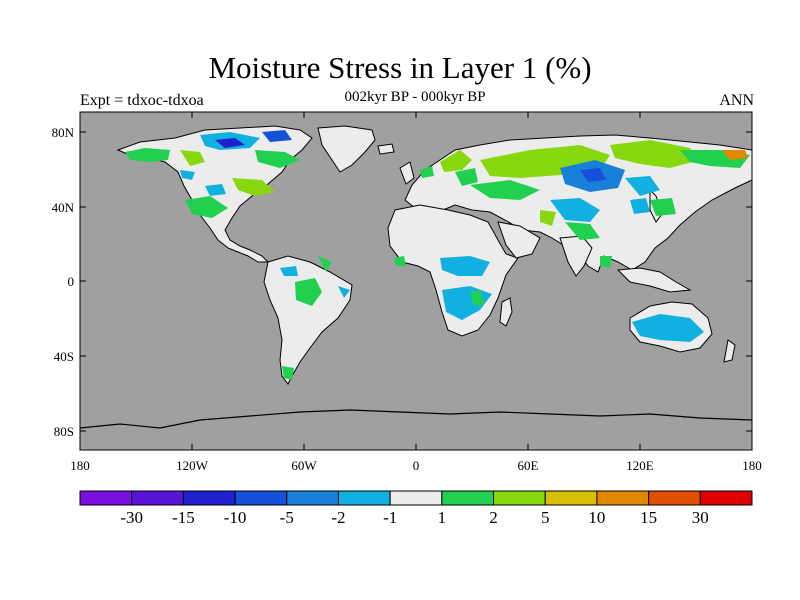 This screenshot has height=600, width=800. I want to click on experiment-label: Expt = tdxoc-tdxoa, so click(142, 100).